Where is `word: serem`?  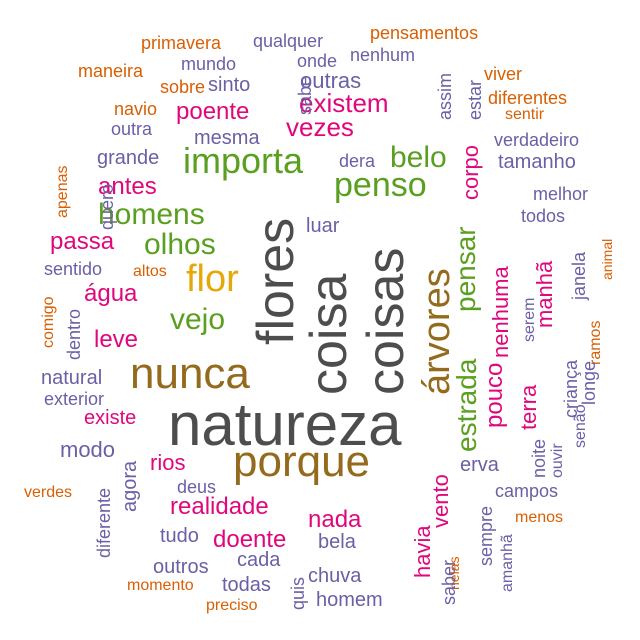 word: serem is located at coordinates (529, 319).